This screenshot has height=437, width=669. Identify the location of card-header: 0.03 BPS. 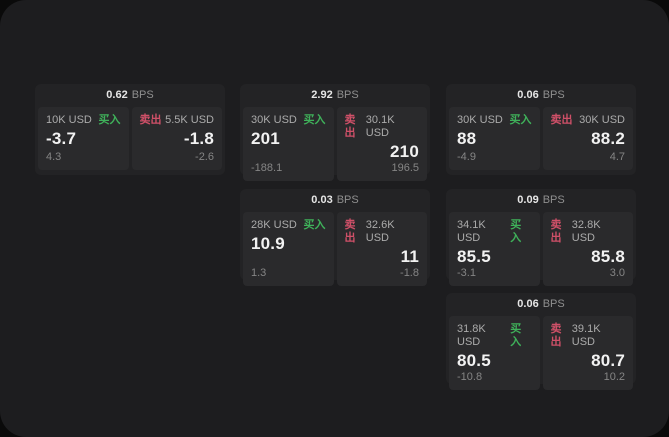
(335, 200).